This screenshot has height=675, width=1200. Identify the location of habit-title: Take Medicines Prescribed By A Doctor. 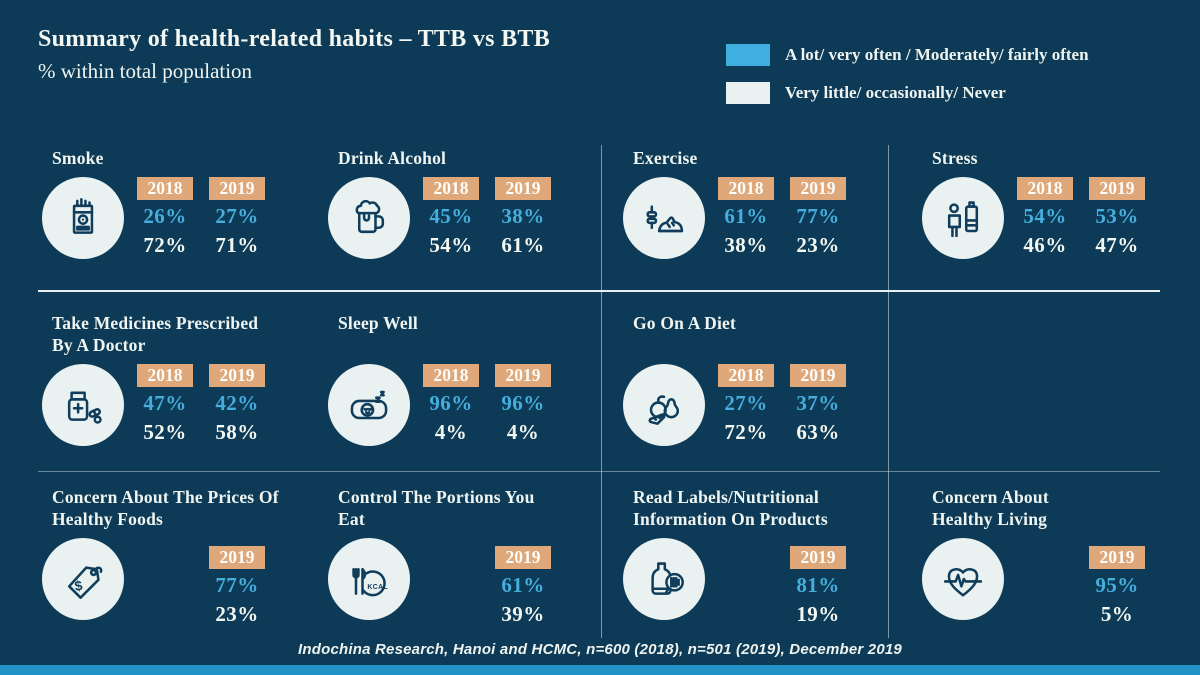
(155, 334).